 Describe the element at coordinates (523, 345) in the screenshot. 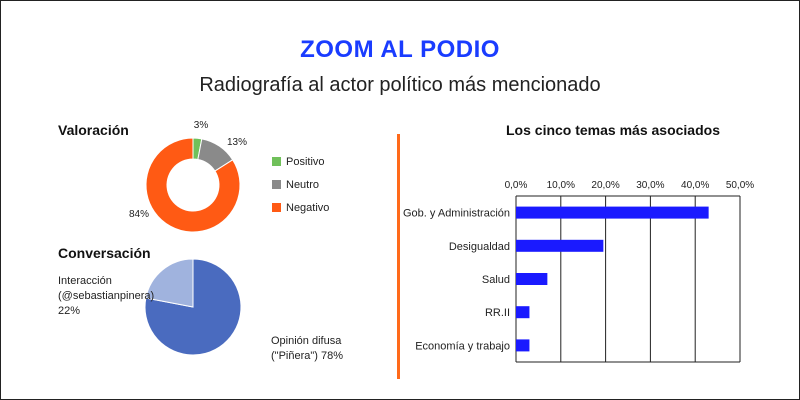

I see `bar-economia-y-trabajo` at that location.